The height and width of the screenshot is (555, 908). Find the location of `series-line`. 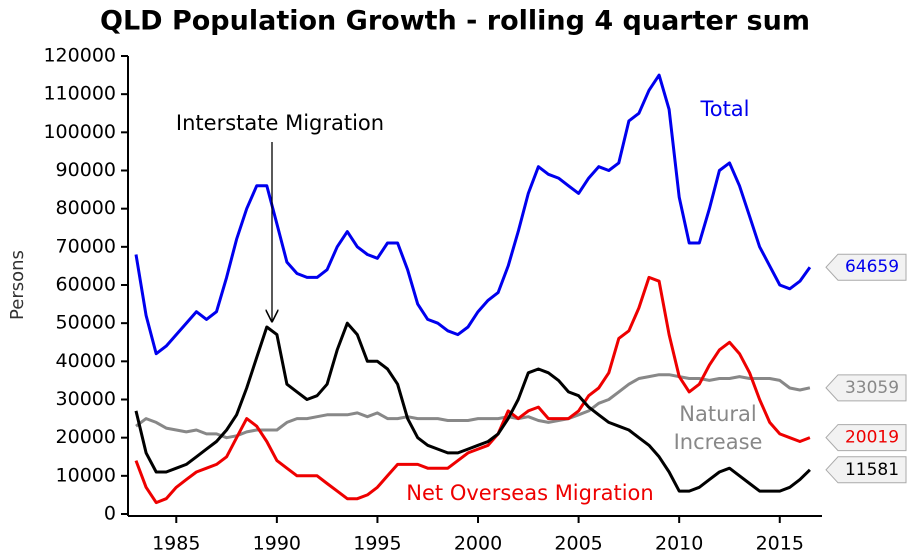

series-line is located at coordinates (473, 406).